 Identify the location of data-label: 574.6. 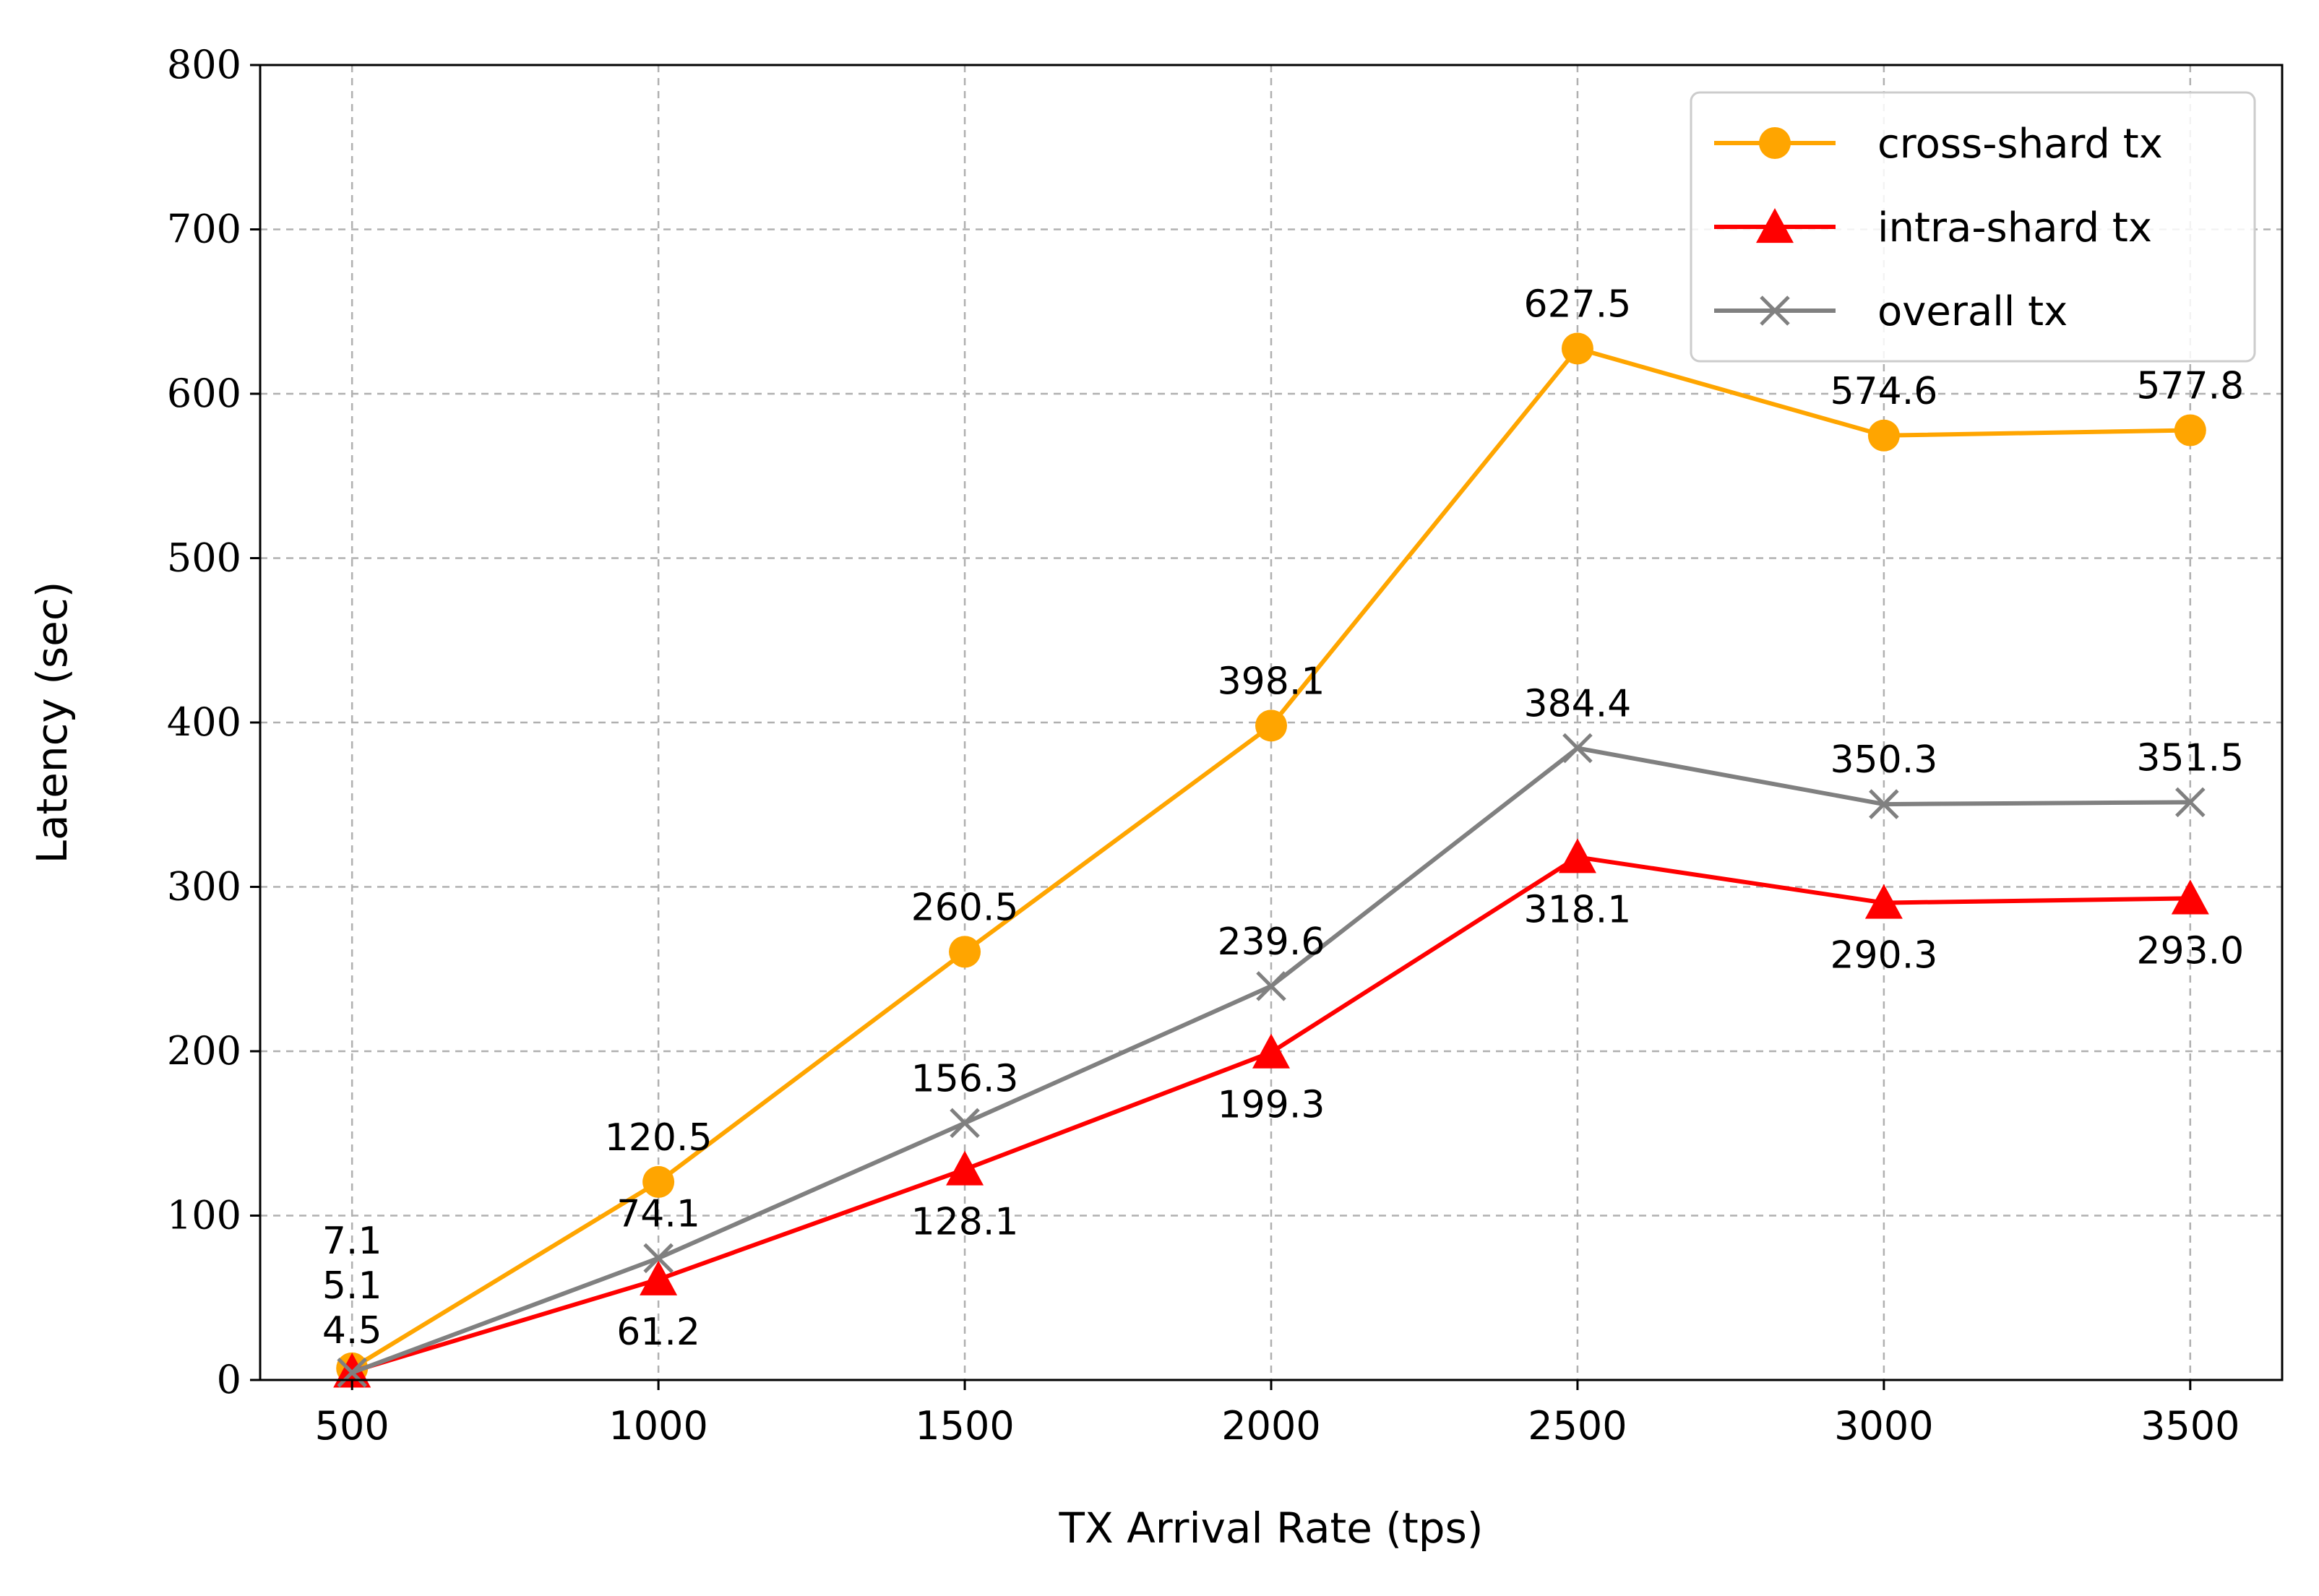
(1883, 391).